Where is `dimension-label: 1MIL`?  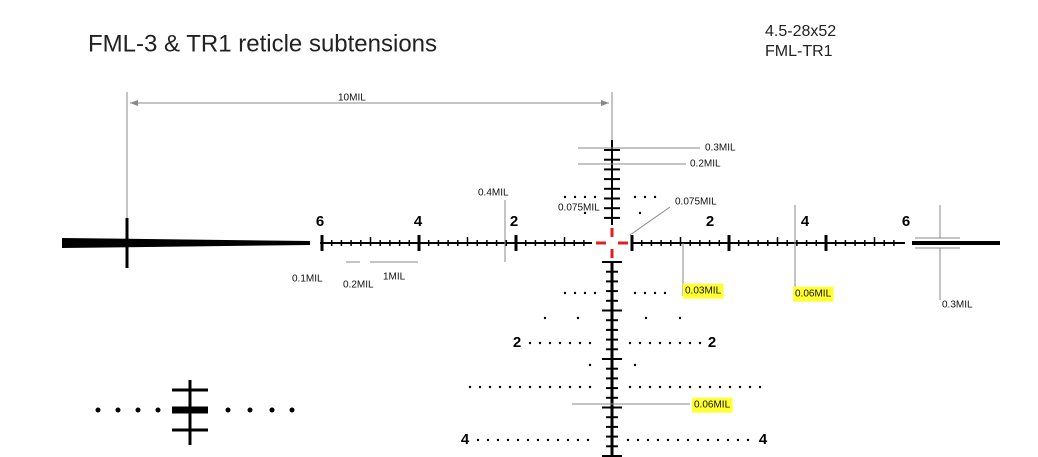
dimension-label: 1MIL is located at coordinates (394, 277).